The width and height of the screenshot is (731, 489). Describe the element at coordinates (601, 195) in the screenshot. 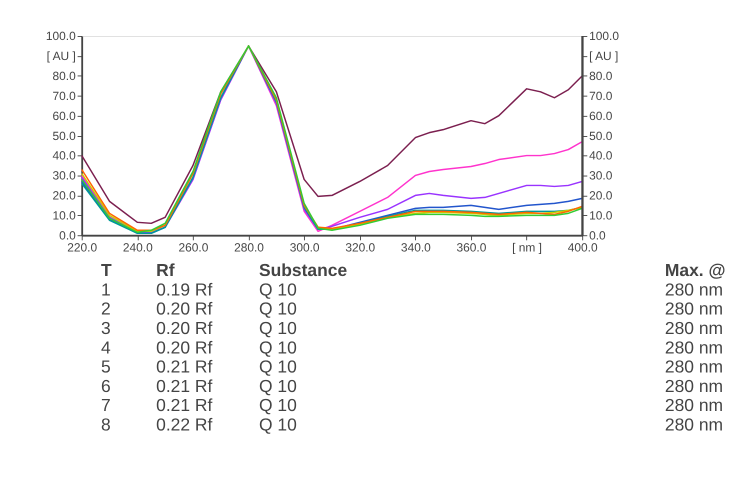

I see `y2-tick-label: 20.0` at that location.